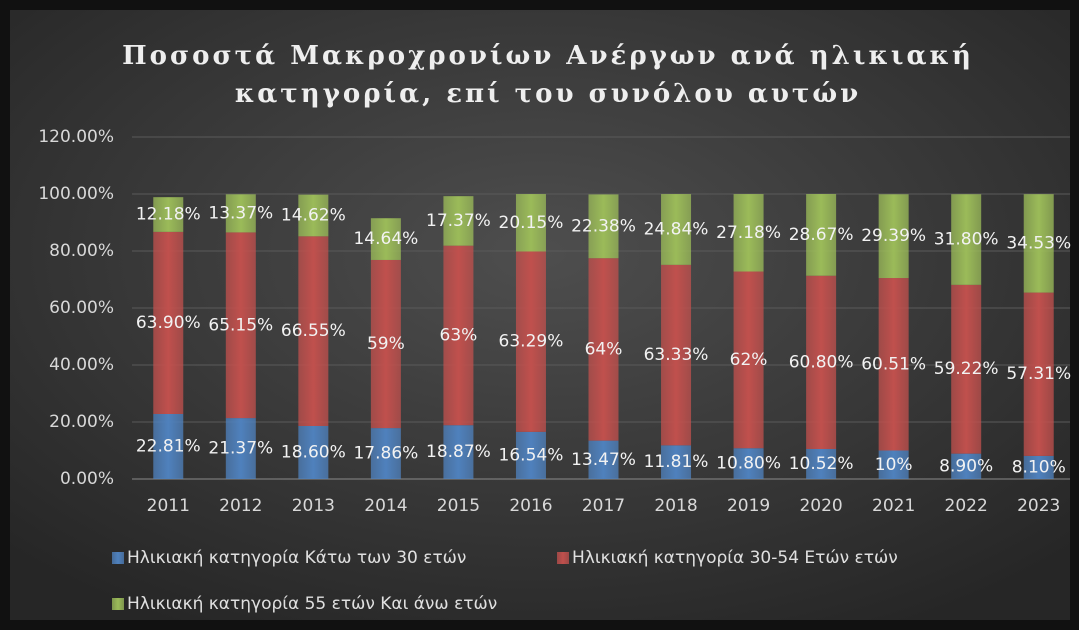  I want to click on data-label: 57.31%, so click(1038, 374).